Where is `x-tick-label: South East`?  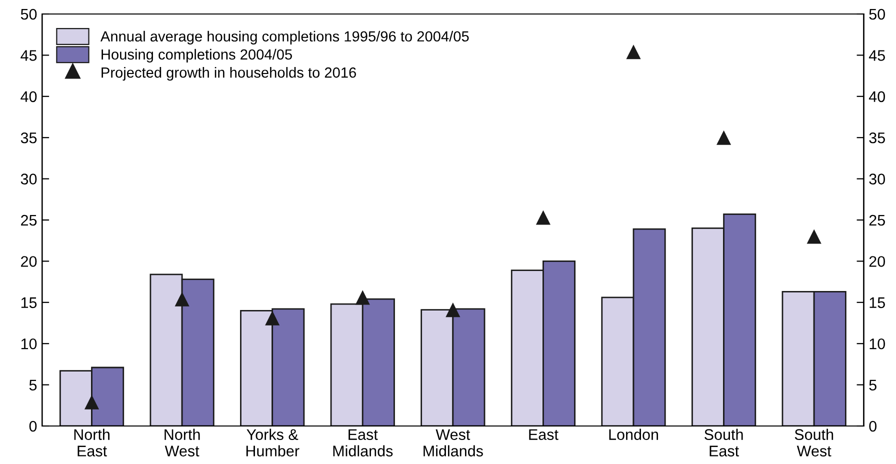 x-tick-label: South East is located at coordinates (723, 442).